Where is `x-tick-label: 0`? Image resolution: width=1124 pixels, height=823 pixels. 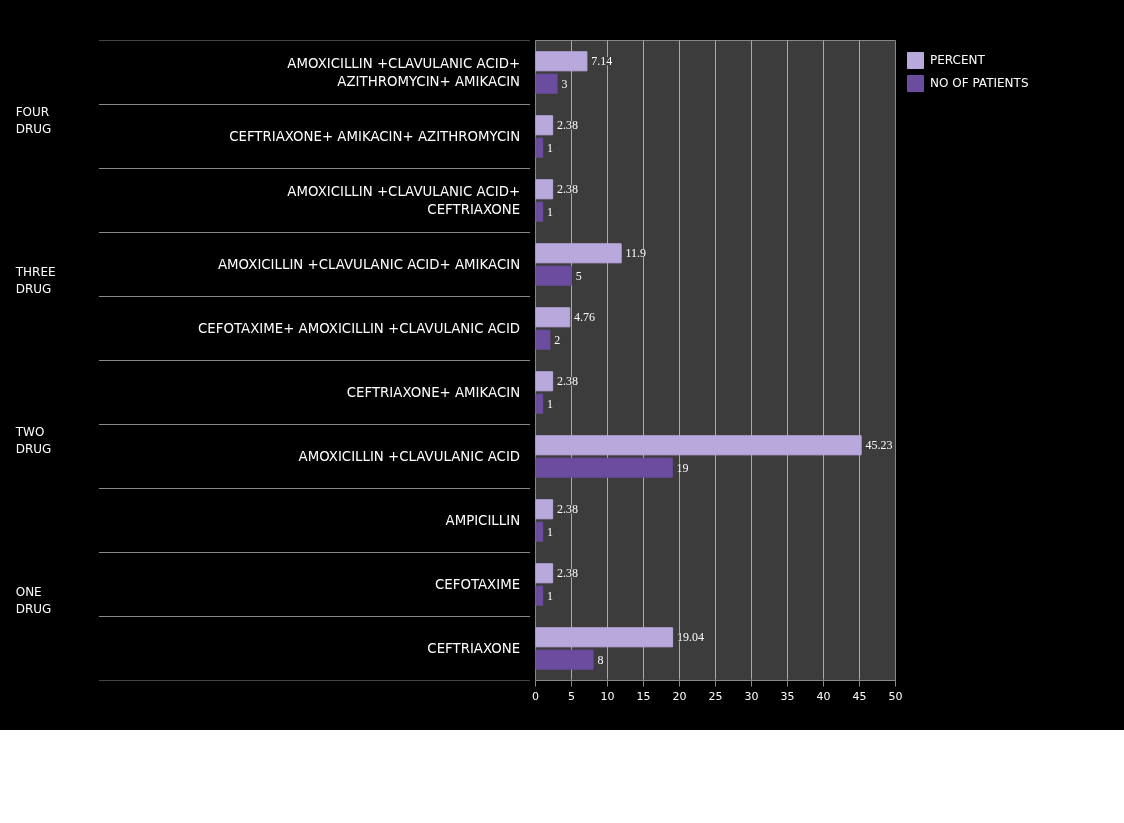 x-tick-label: 0 is located at coordinates (535, 696).